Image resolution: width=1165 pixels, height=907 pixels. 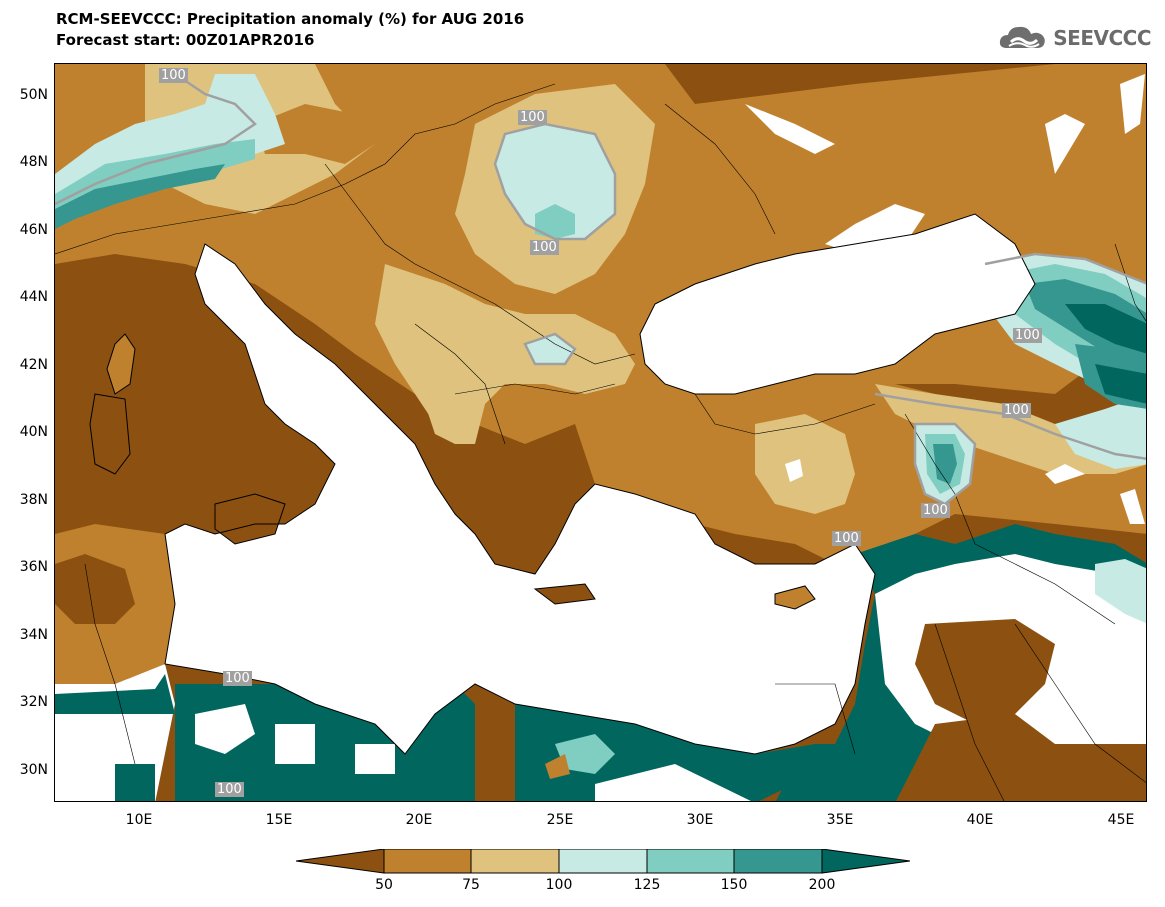 I want to click on lon-label: 45E, so click(x=1121, y=820).